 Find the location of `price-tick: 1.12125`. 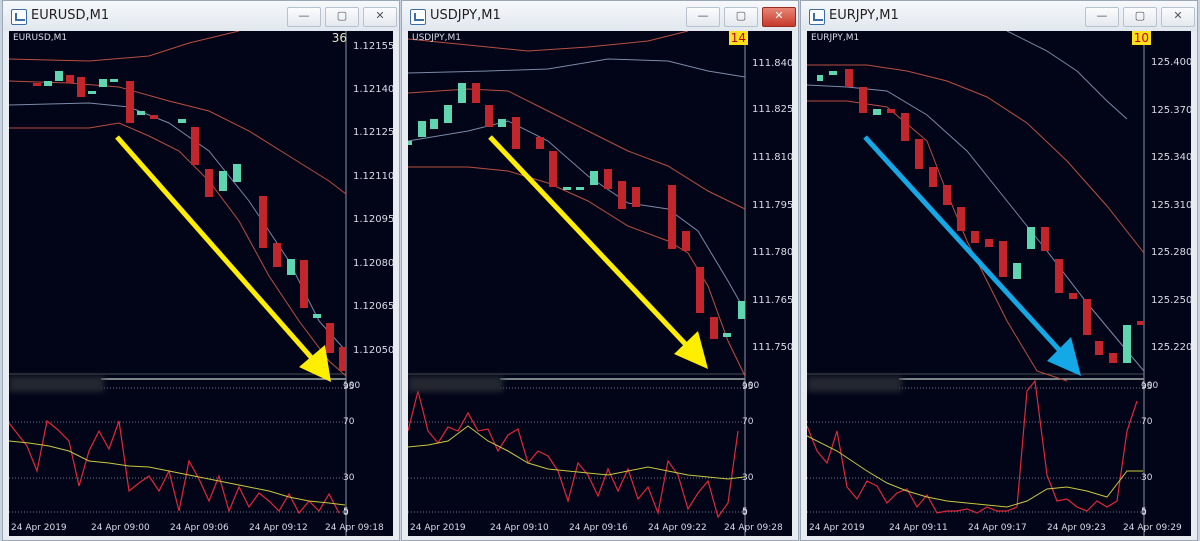

price-tick: 1.12125 is located at coordinates (373, 132).